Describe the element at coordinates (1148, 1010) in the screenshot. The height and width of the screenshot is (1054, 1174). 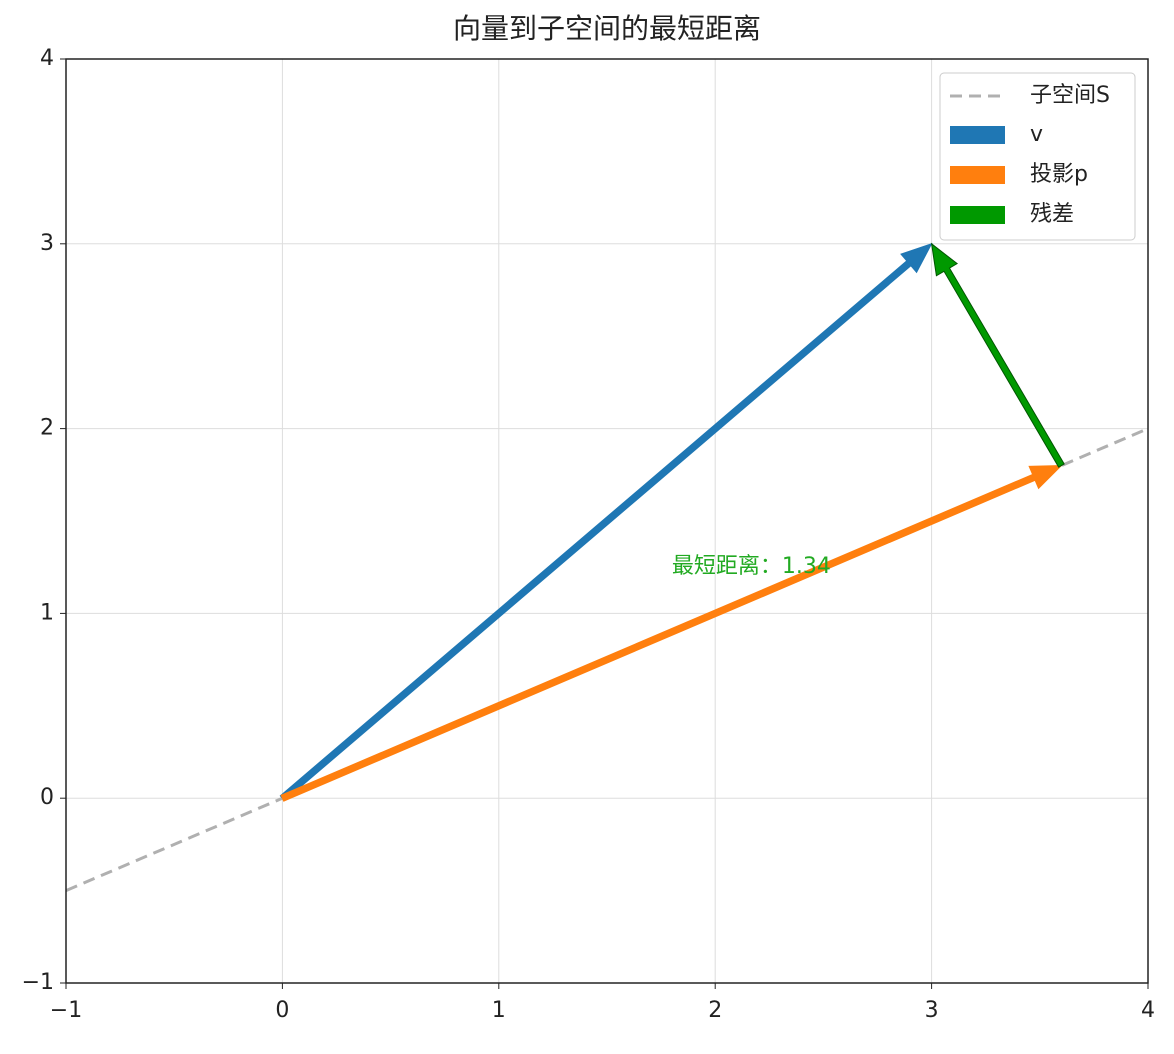
I see `x-tick-label: 4` at that location.